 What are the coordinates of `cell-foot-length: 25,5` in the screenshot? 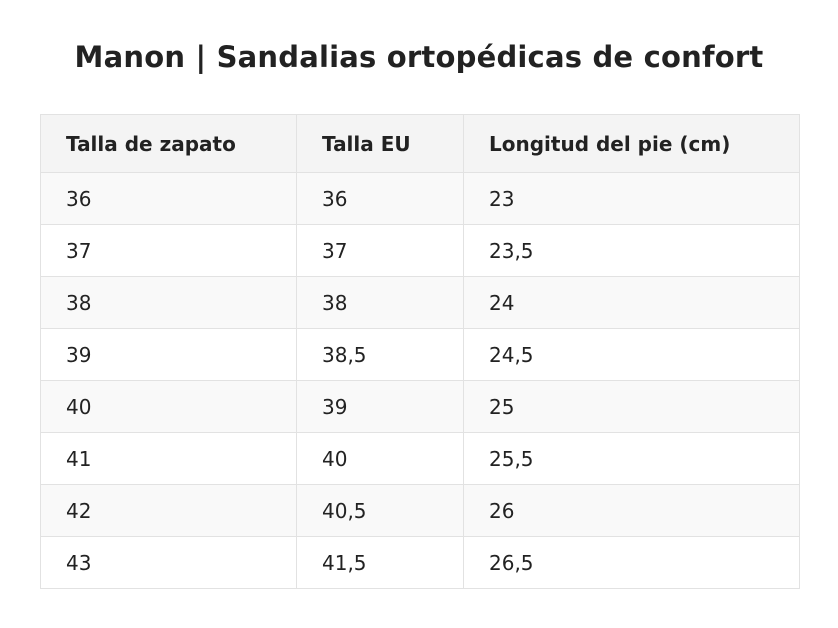 It's located at (631, 458).